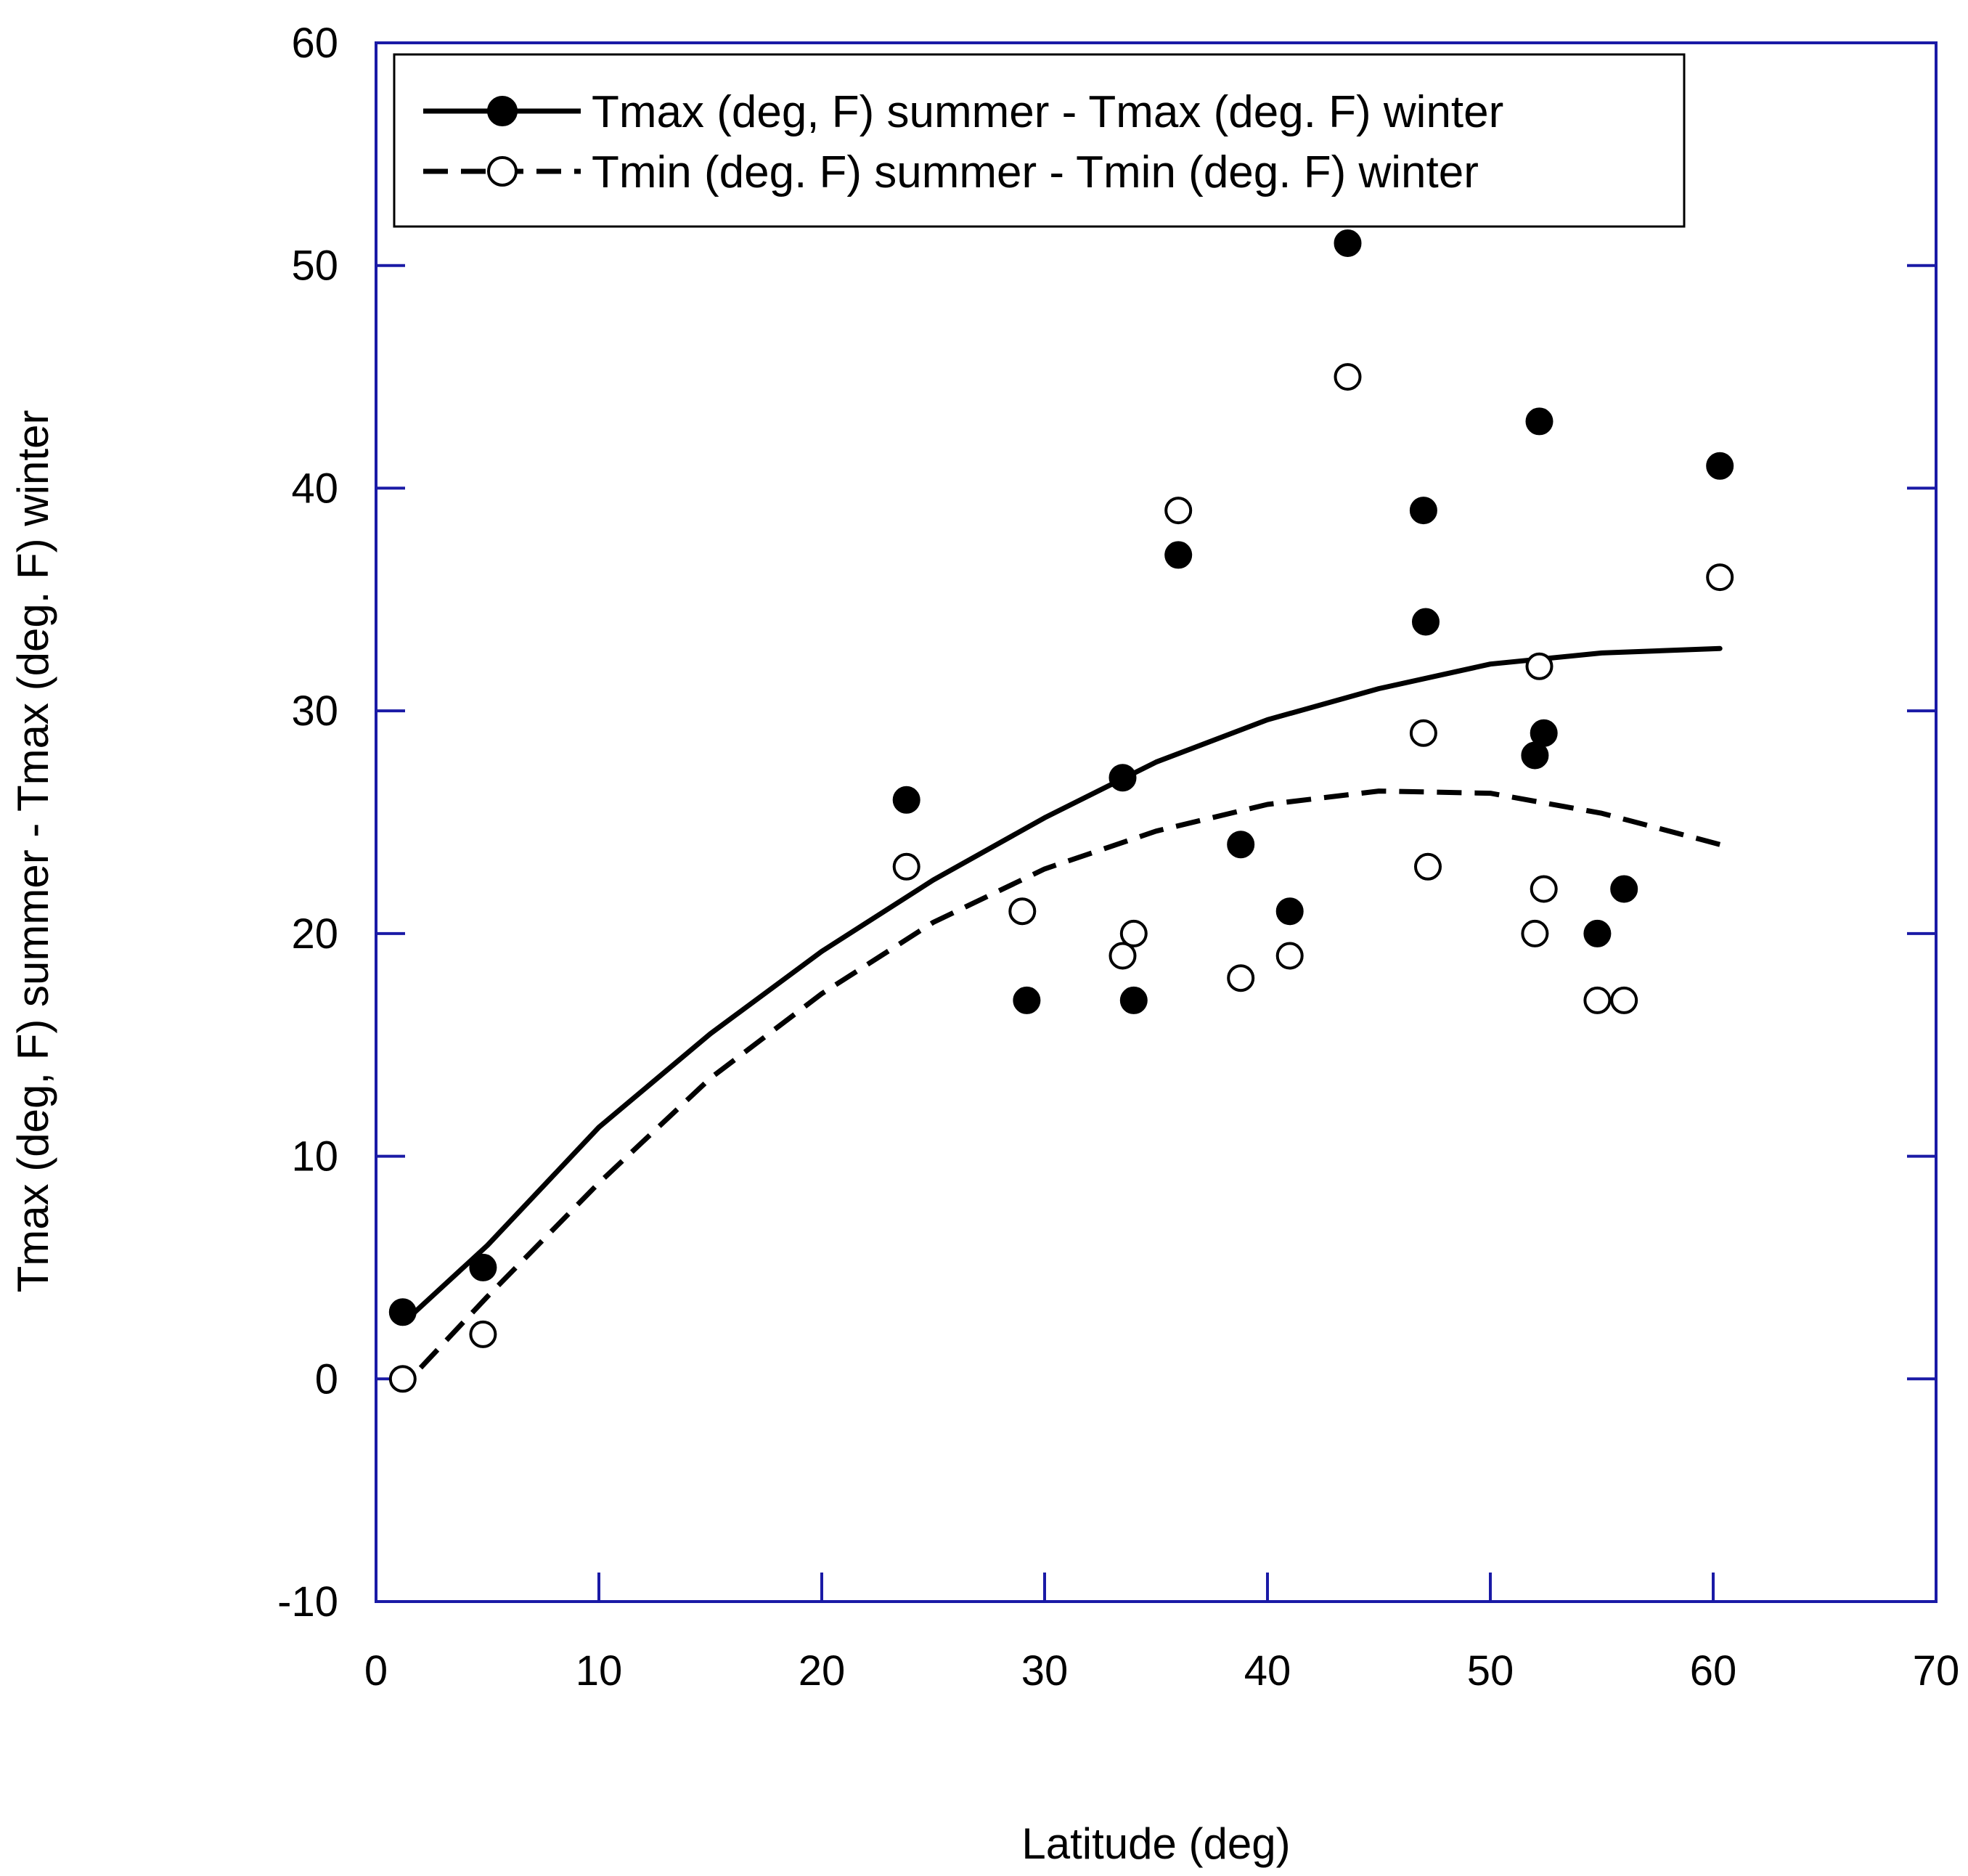 This screenshot has width=1968, height=1876. What do you see at coordinates (376, 1670) in the screenshot?
I see `x-tick-label: 0` at bounding box center [376, 1670].